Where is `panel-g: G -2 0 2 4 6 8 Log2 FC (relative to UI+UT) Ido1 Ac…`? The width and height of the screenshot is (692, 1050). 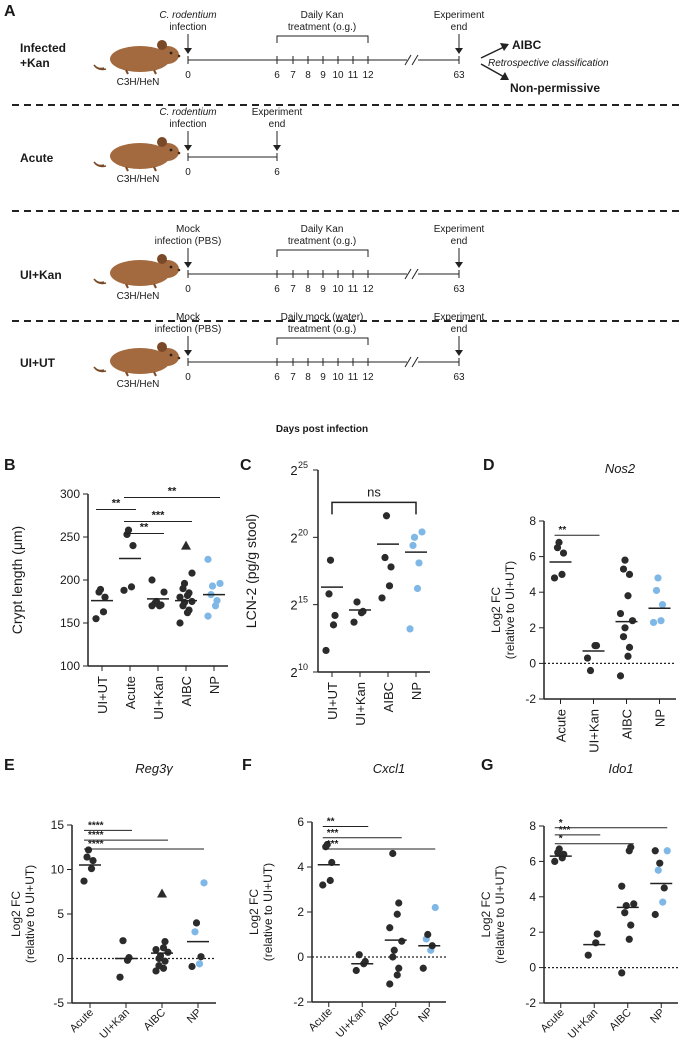
panel-g: G -2 0 2 4 6 8 Log2 FC (relative to UI+UT) Ido1 Ac… is located at coordinates (578, 899).